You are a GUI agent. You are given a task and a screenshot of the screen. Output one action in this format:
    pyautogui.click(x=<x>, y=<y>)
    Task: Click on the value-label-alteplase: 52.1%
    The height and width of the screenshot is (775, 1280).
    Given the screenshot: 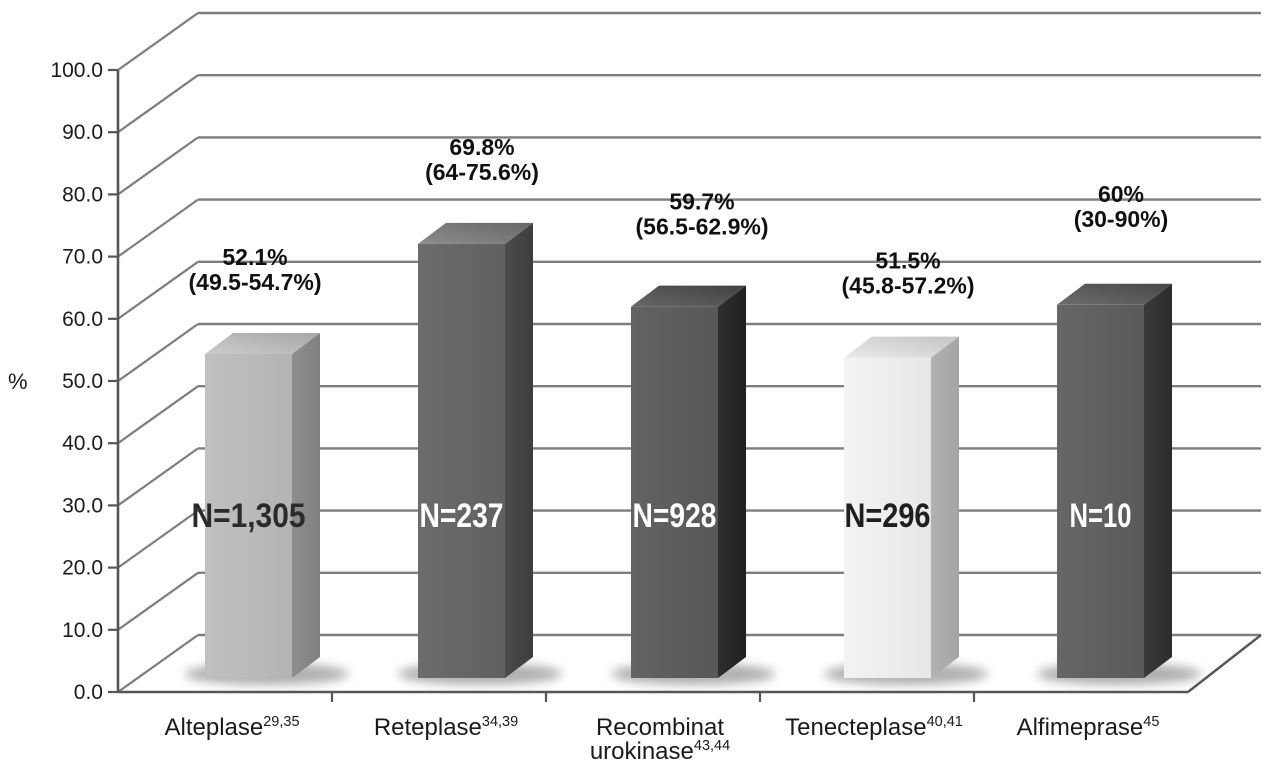 What is the action you would take?
    pyautogui.click(x=254, y=257)
    